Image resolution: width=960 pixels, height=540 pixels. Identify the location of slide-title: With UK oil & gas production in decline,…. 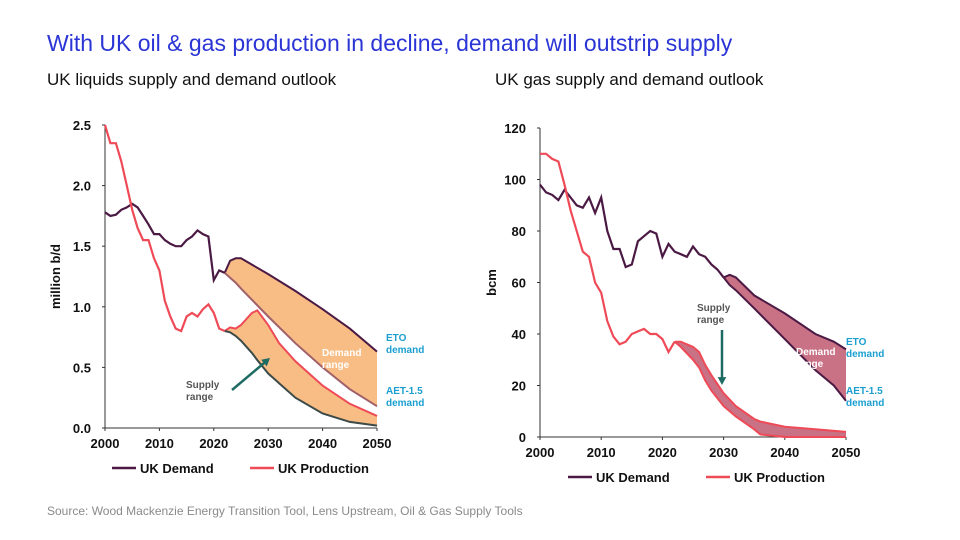
(390, 43).